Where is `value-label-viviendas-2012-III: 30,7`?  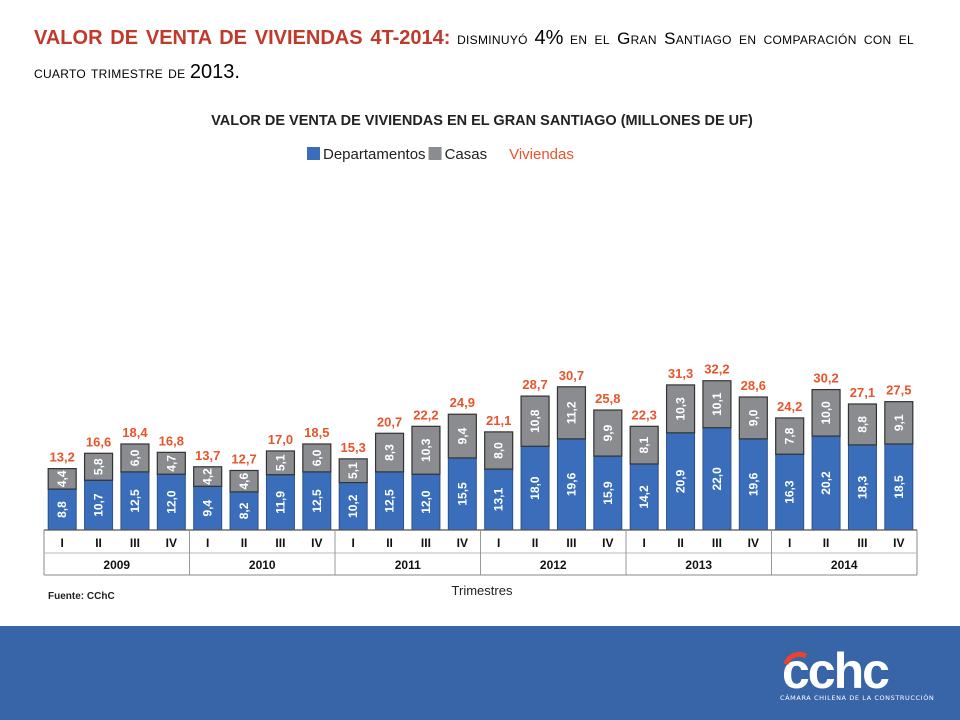
value-label-viviendas-2012-III: 30,7 is located at coordinates (571, 375).